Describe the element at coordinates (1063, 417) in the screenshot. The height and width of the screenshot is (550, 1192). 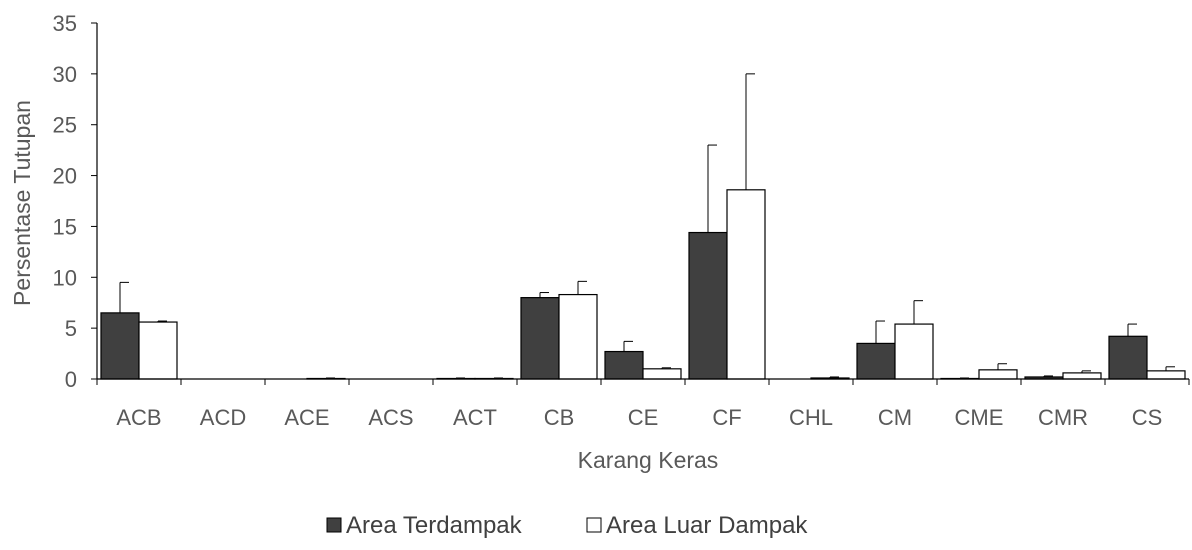
I see `x-tick-label-cmr: CMR` at that location.